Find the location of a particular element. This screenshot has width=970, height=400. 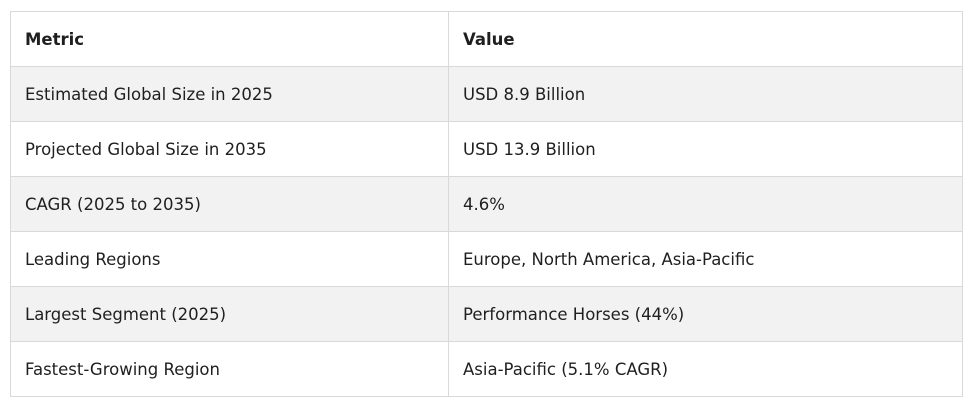

table-row: CAGR (2025 to 2035) 4.6% is located at coordinates (486, 204).